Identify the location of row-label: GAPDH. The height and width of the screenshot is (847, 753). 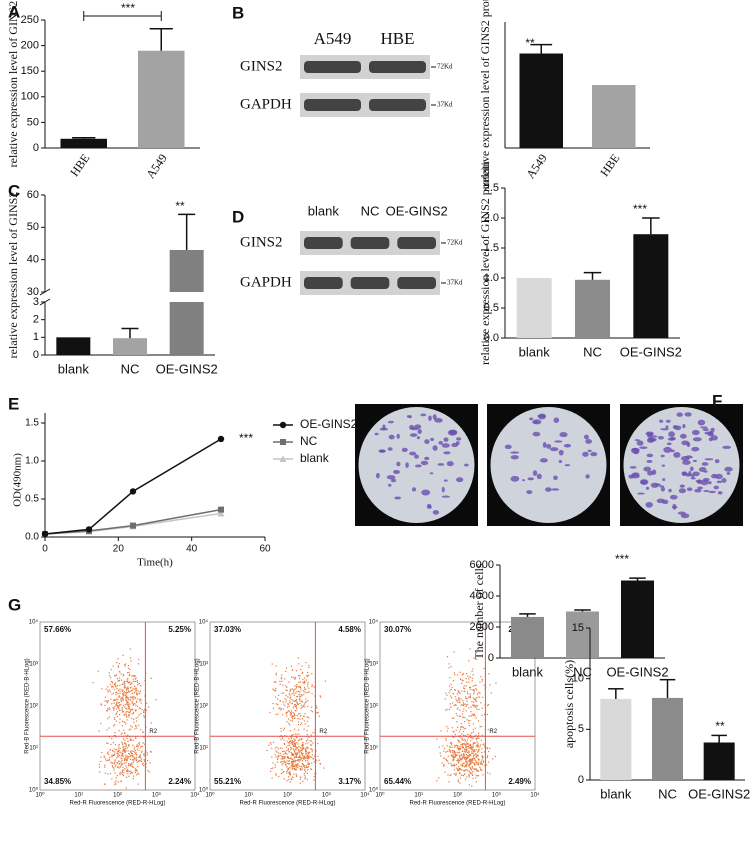
(266, 104).